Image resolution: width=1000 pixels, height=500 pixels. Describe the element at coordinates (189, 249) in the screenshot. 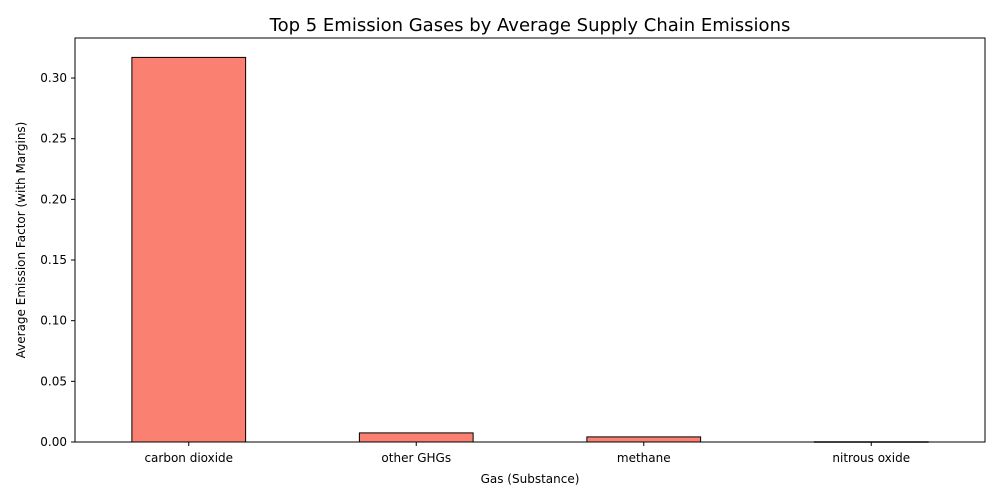

I see `bar-carbon-dioxide` at that location.